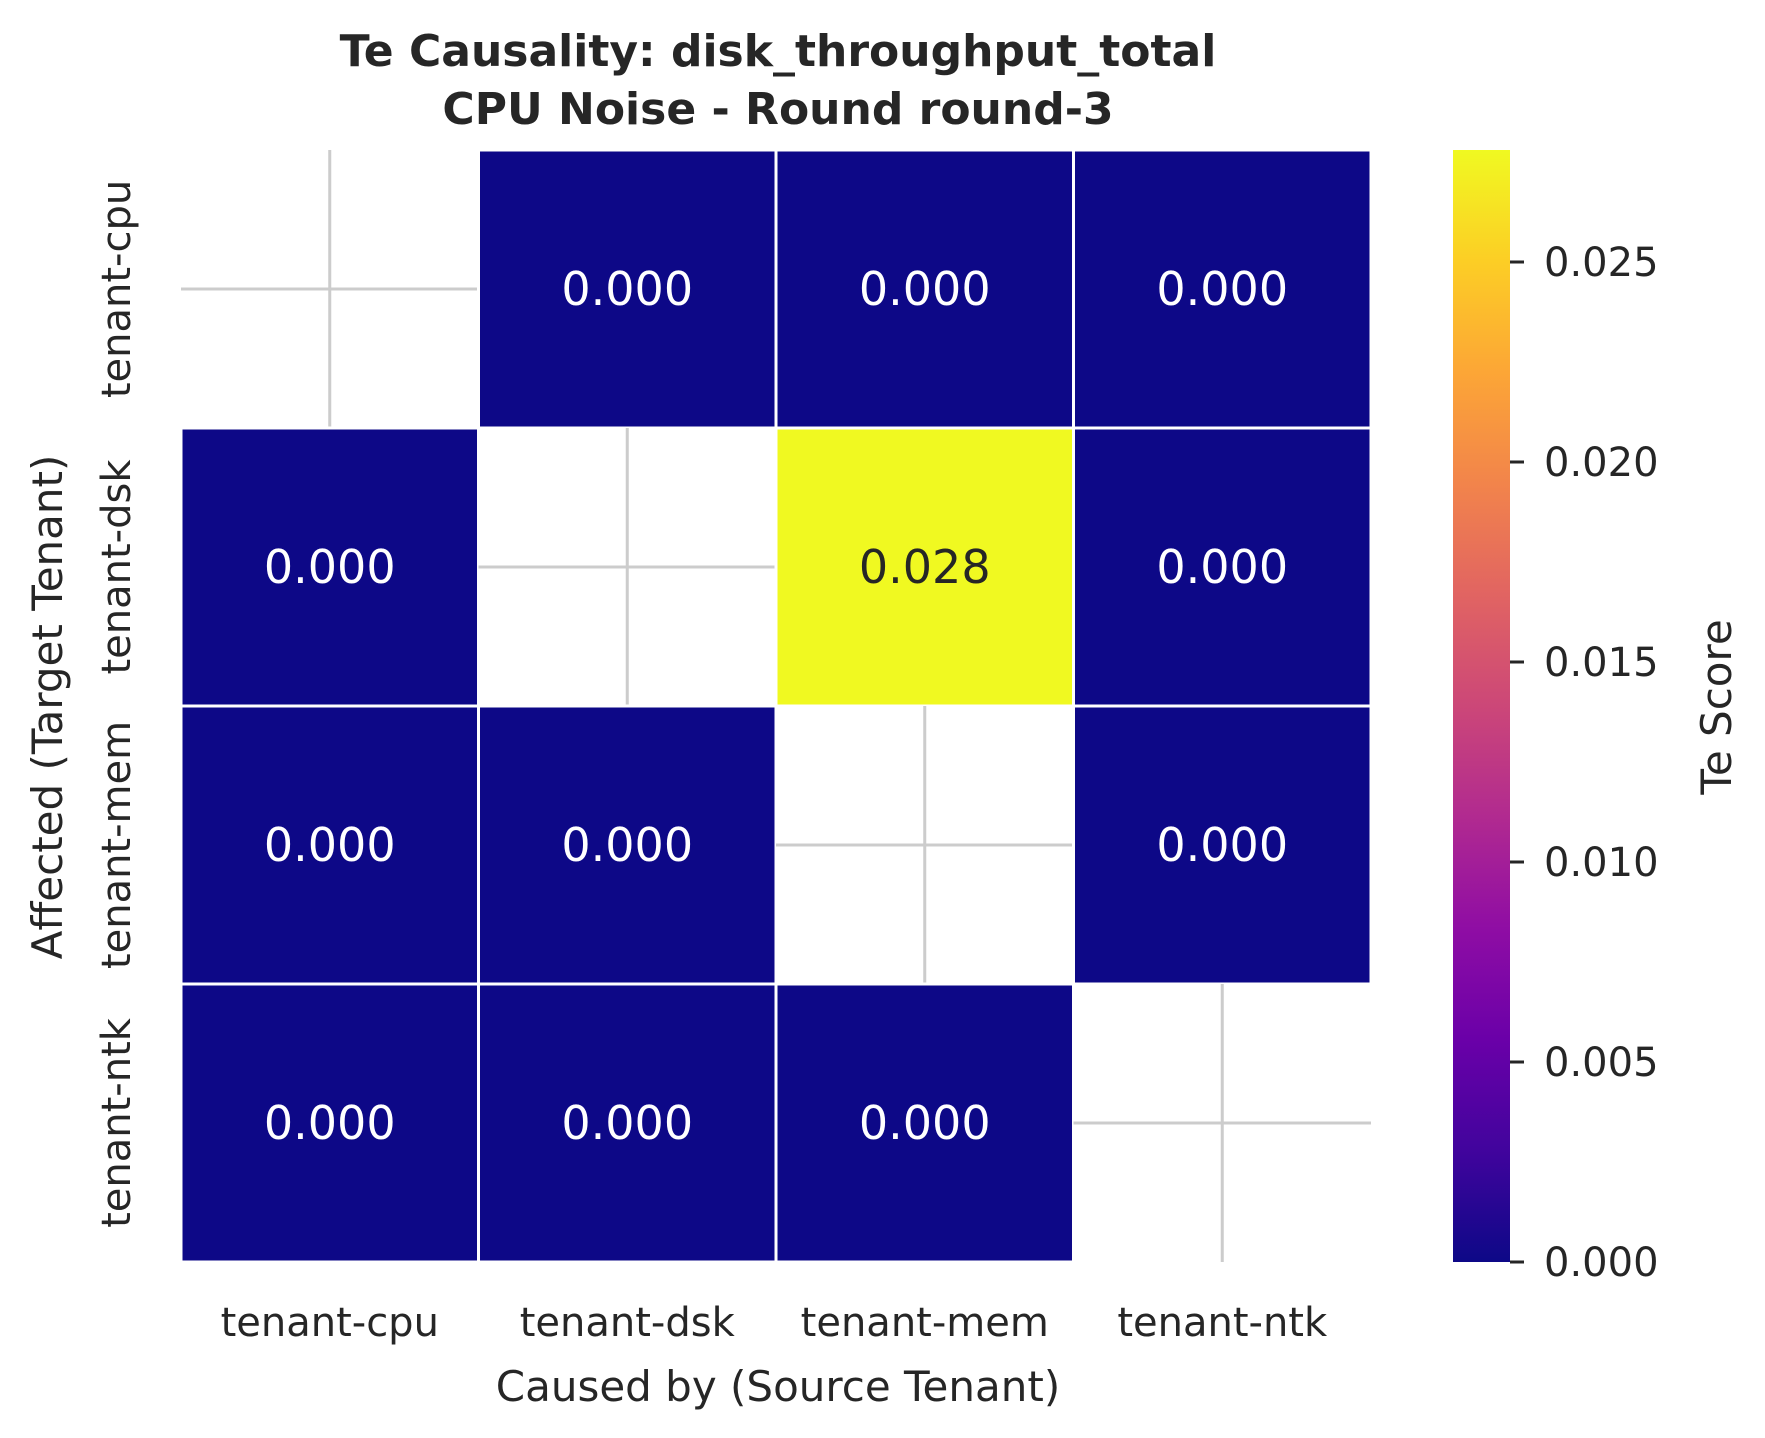 This screenshot has height=1438, width=1765. What do you see at coordinates (47, 707) in the screenshot?
I see `y-axis-label: Affected (Target Tenant)` at bounding box center [47, 707].